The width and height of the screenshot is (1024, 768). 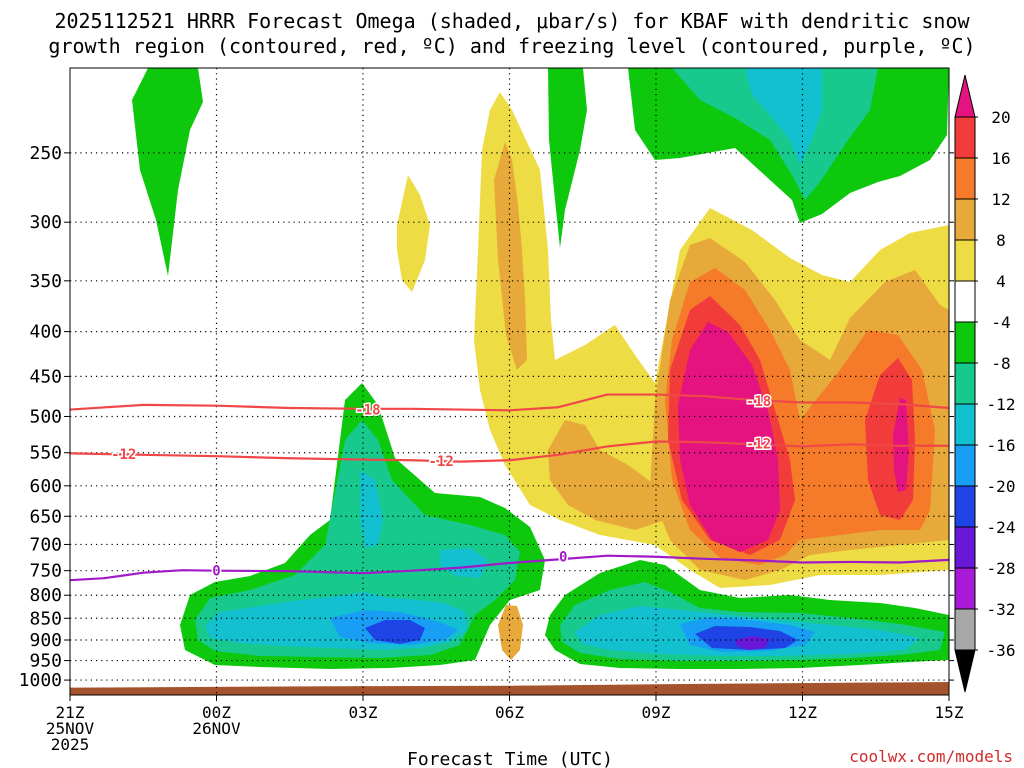 I want to click on x-tick-label: 00Z, so click(x=216, y=712).